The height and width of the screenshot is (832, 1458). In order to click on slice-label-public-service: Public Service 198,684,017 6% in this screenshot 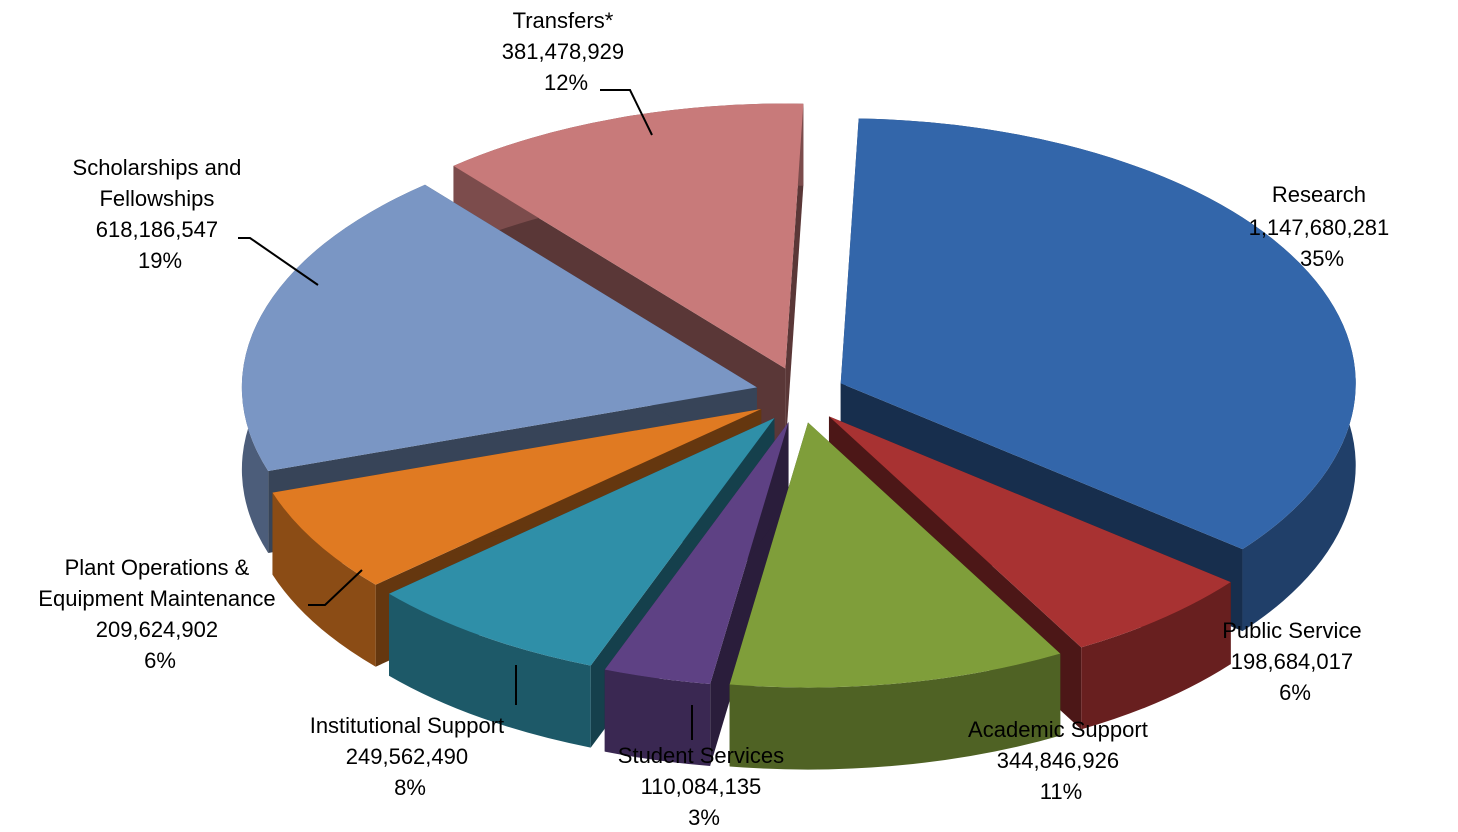, I will do `click(1295, 661)`.